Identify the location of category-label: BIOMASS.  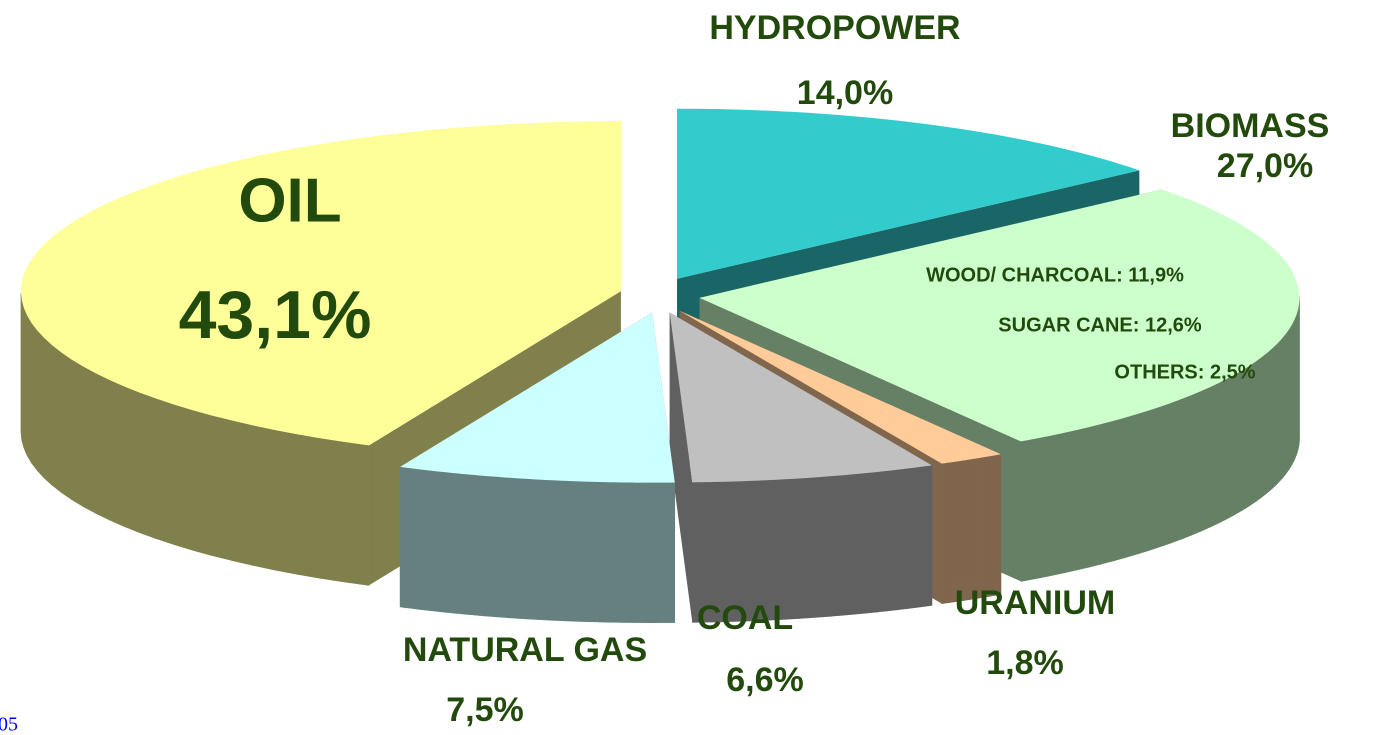
(1250, 126).